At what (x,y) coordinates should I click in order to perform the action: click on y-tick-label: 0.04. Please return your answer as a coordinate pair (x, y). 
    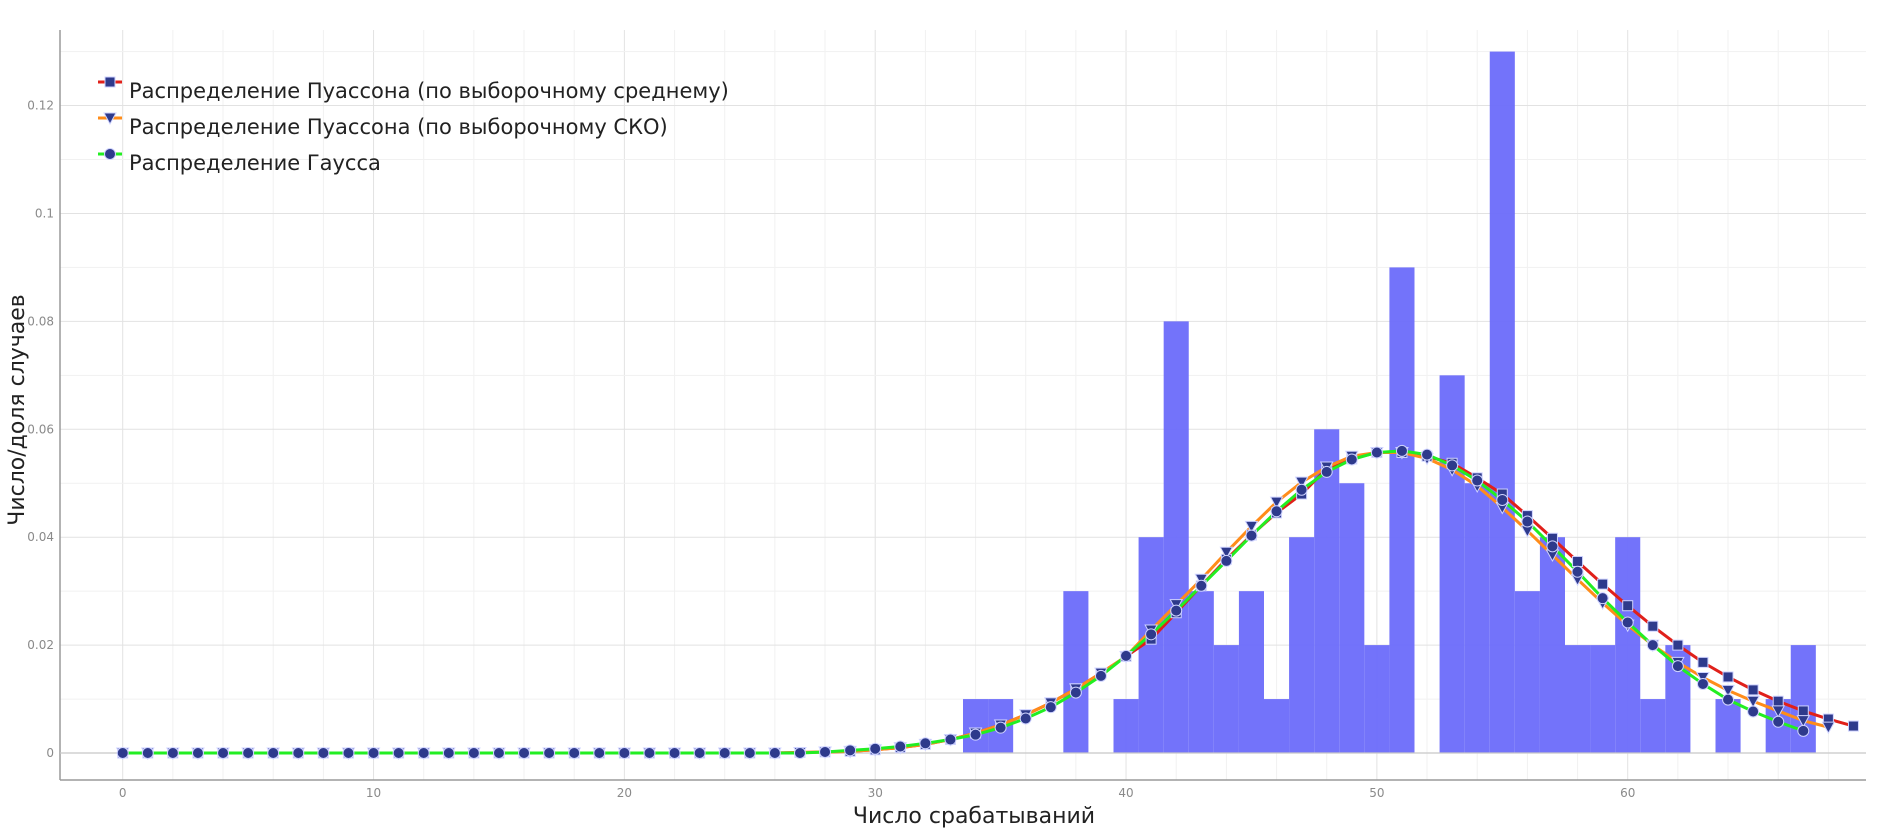
    Looking at the image, I should click on (40, 537).